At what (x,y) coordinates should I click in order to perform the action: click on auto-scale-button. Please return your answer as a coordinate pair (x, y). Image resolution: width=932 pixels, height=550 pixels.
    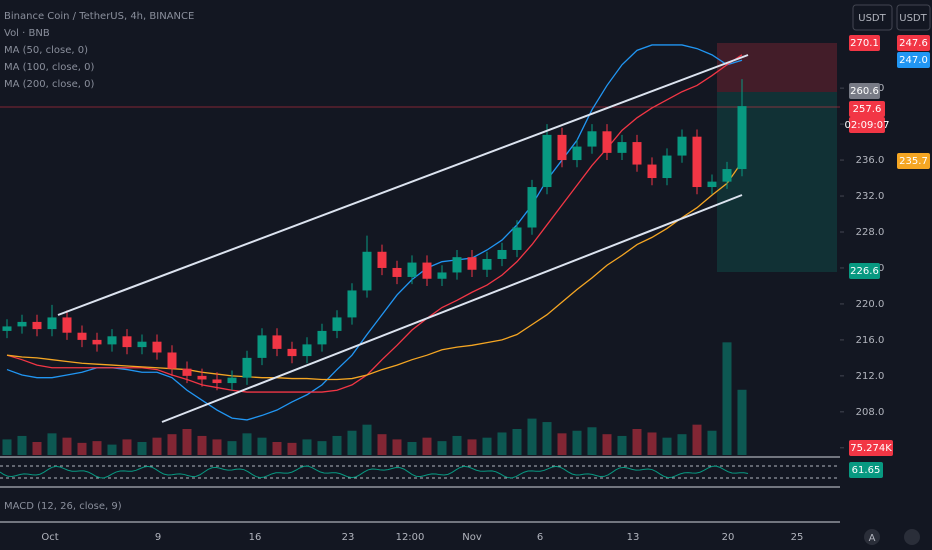
    Looking at the image, I should click on (872, 537).